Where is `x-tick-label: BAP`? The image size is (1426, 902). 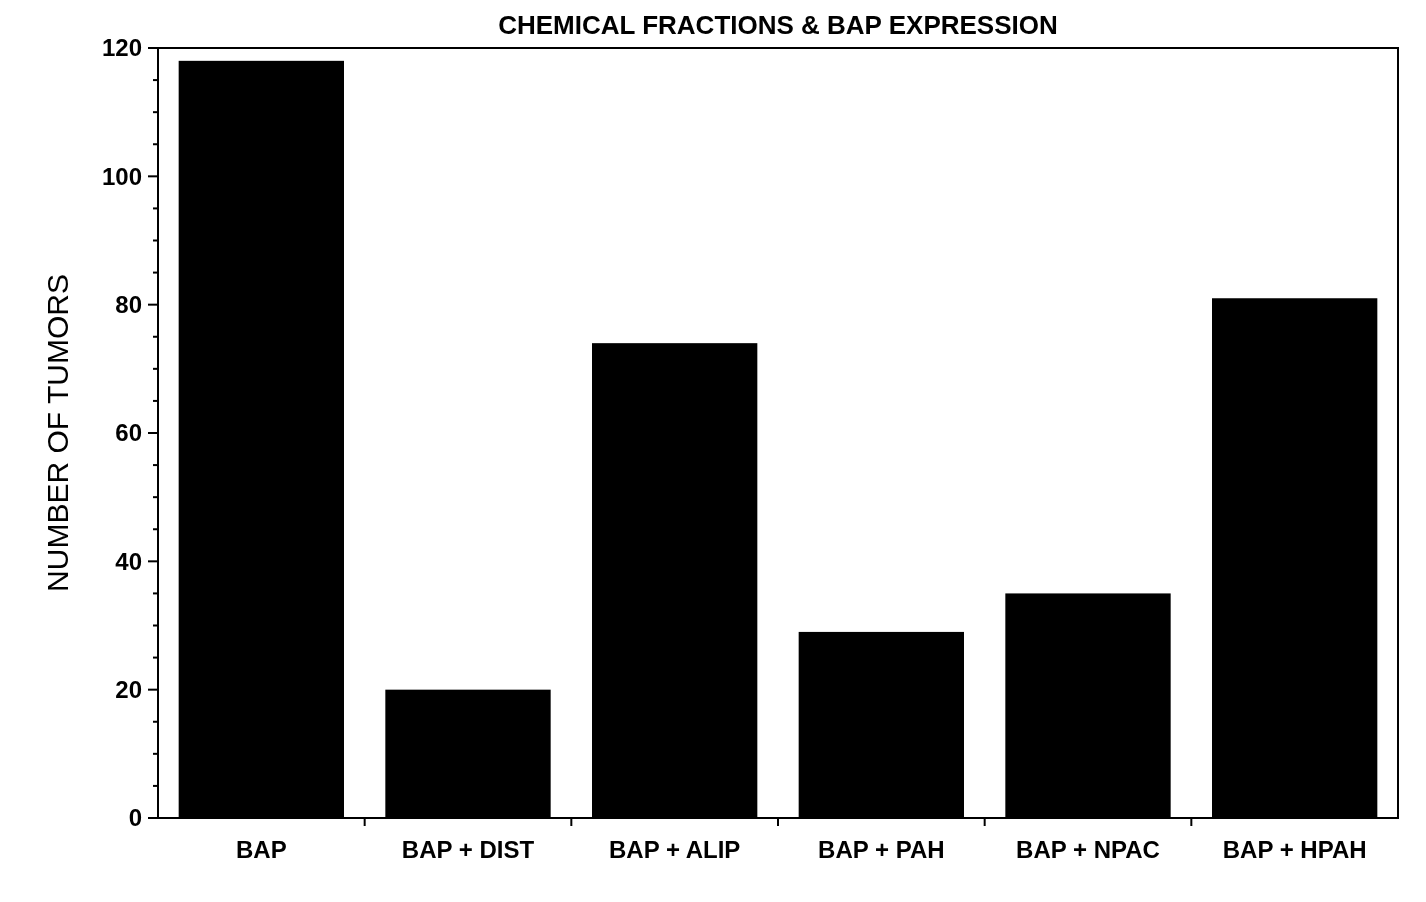
x-tick-label: BAP is located at coordinates (261, 849).